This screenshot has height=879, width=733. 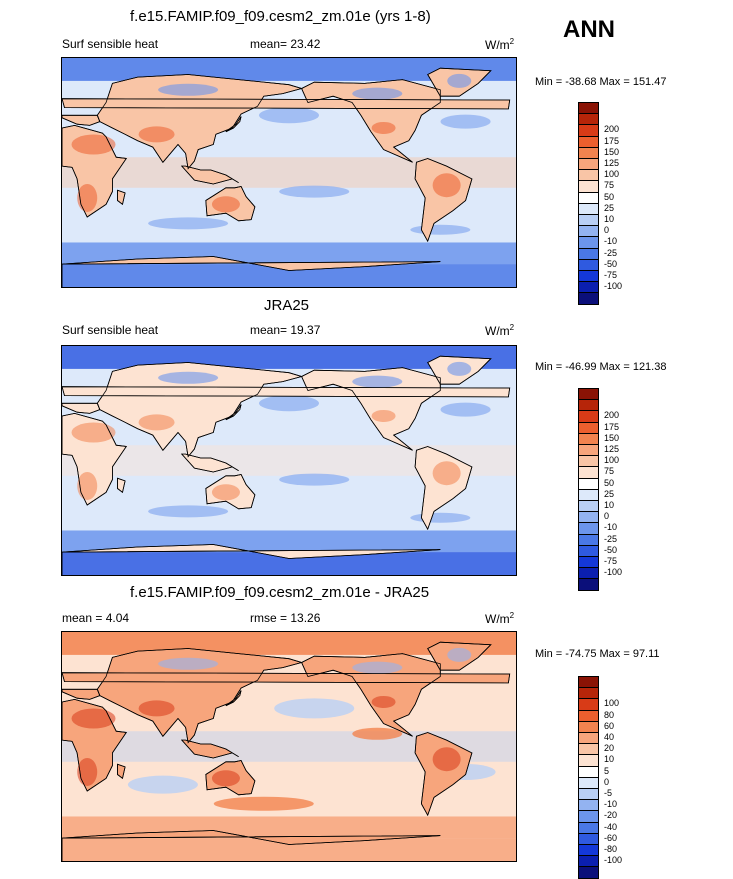 What do you see at coordinates (285, 44) in the screenshot?
I see `panel-1-mean-label: mean= 23.42` at bounding box center [285, 44].